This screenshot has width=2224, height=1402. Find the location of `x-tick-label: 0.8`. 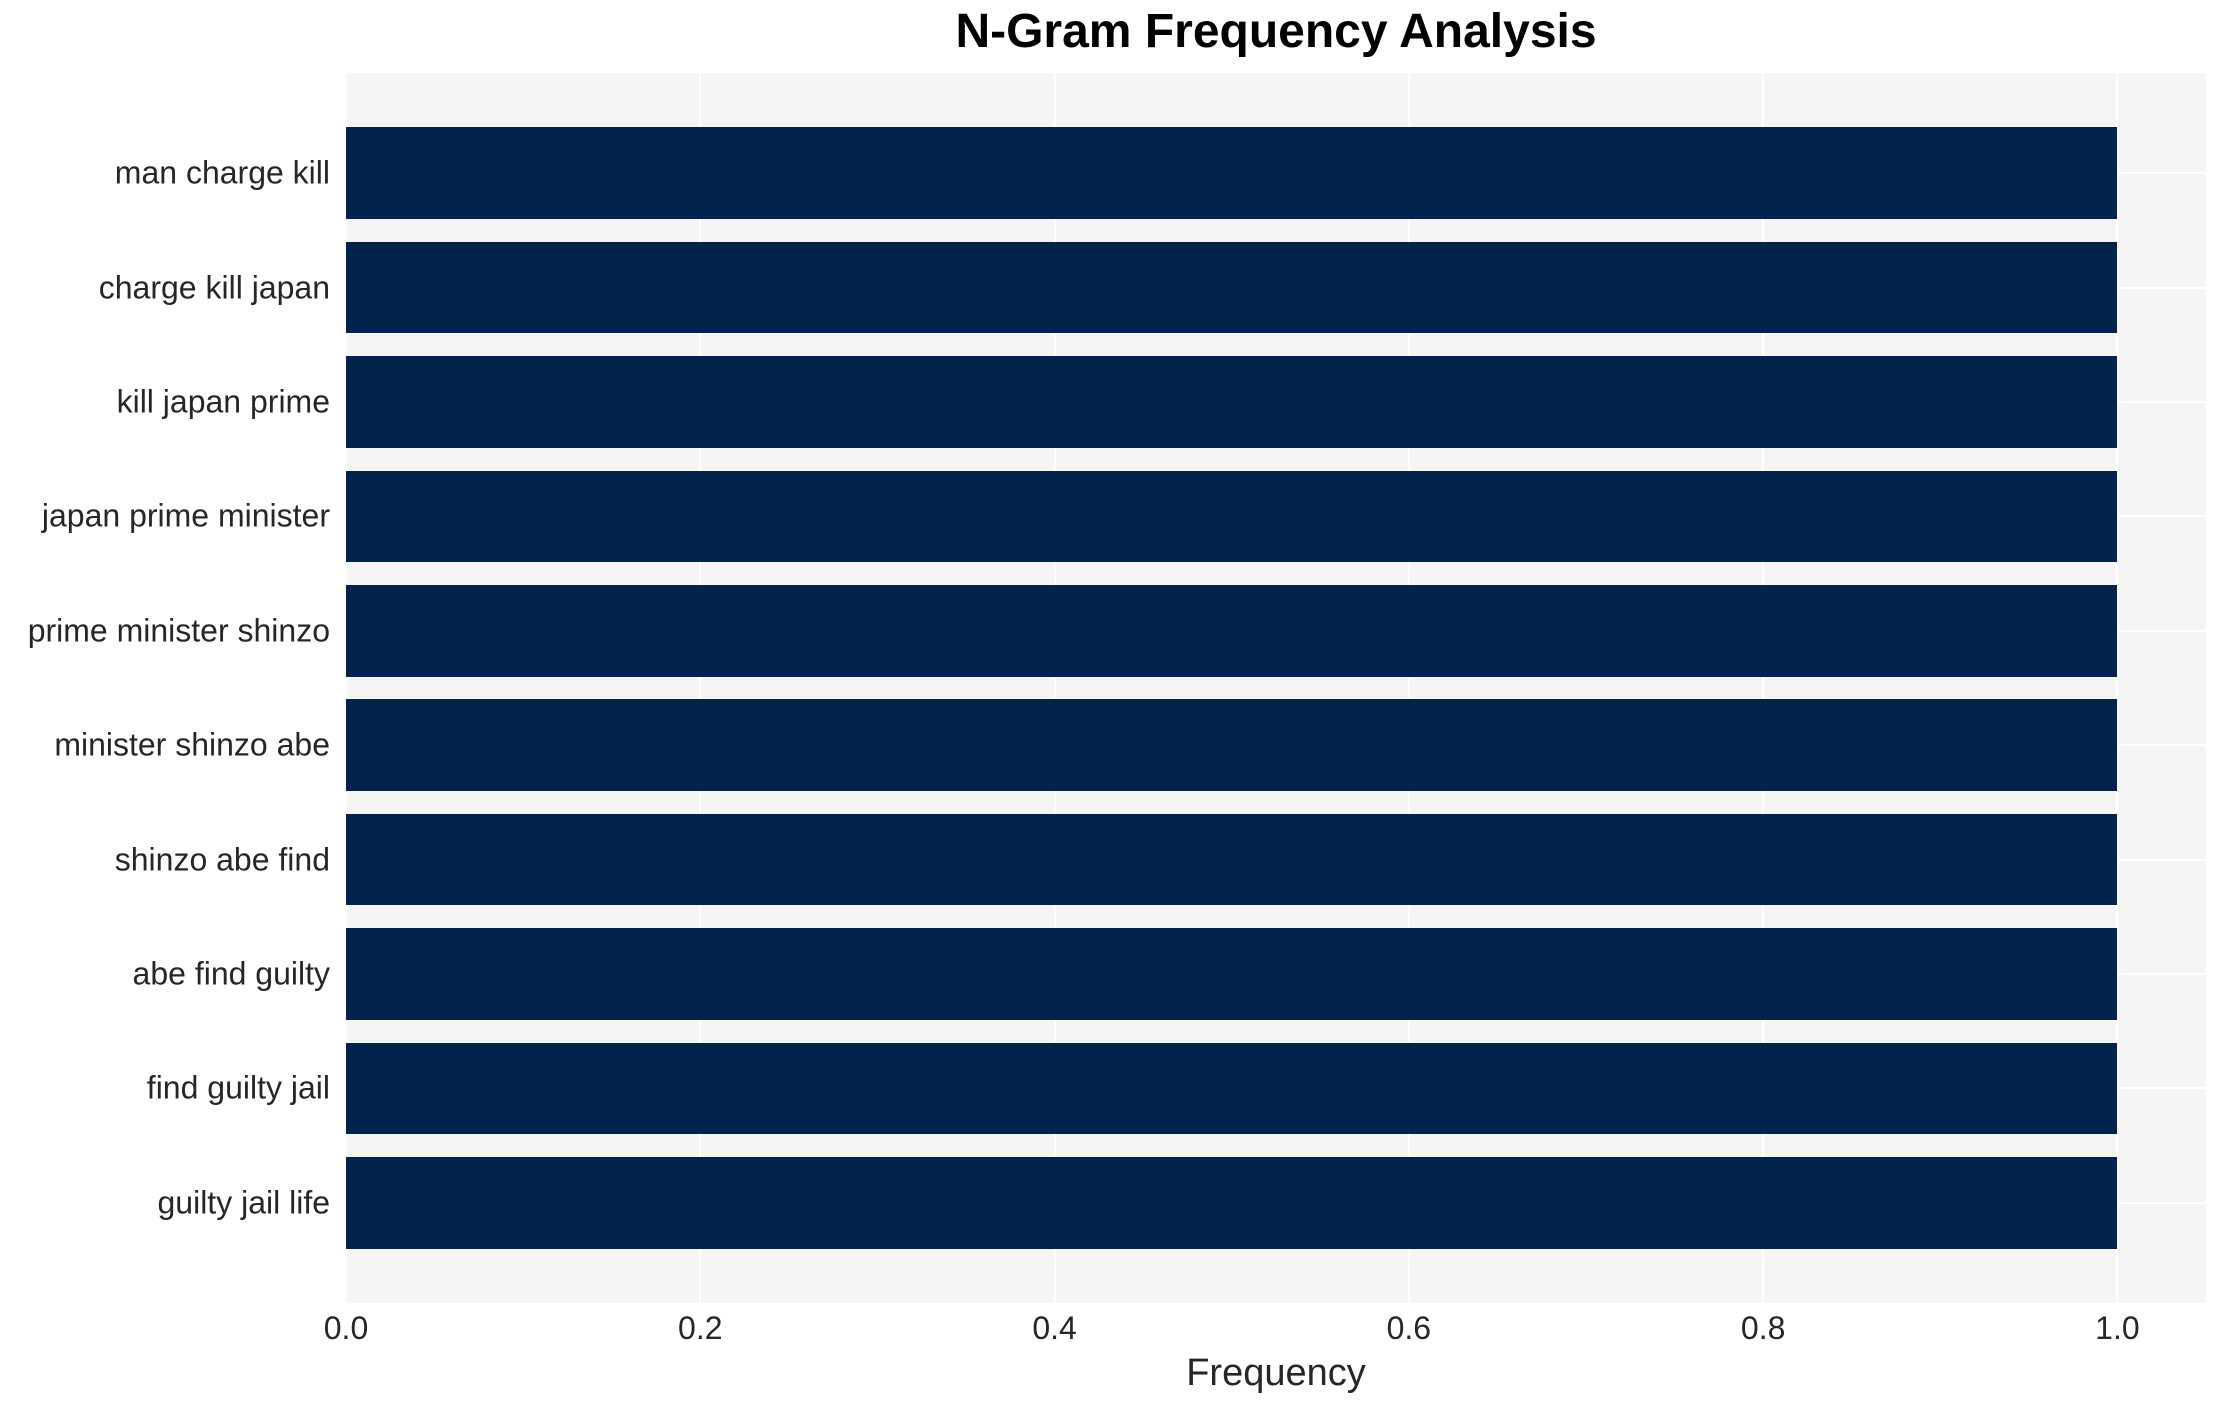

x-tick-label: 0.8 is located at coordinates (1763, 1328).